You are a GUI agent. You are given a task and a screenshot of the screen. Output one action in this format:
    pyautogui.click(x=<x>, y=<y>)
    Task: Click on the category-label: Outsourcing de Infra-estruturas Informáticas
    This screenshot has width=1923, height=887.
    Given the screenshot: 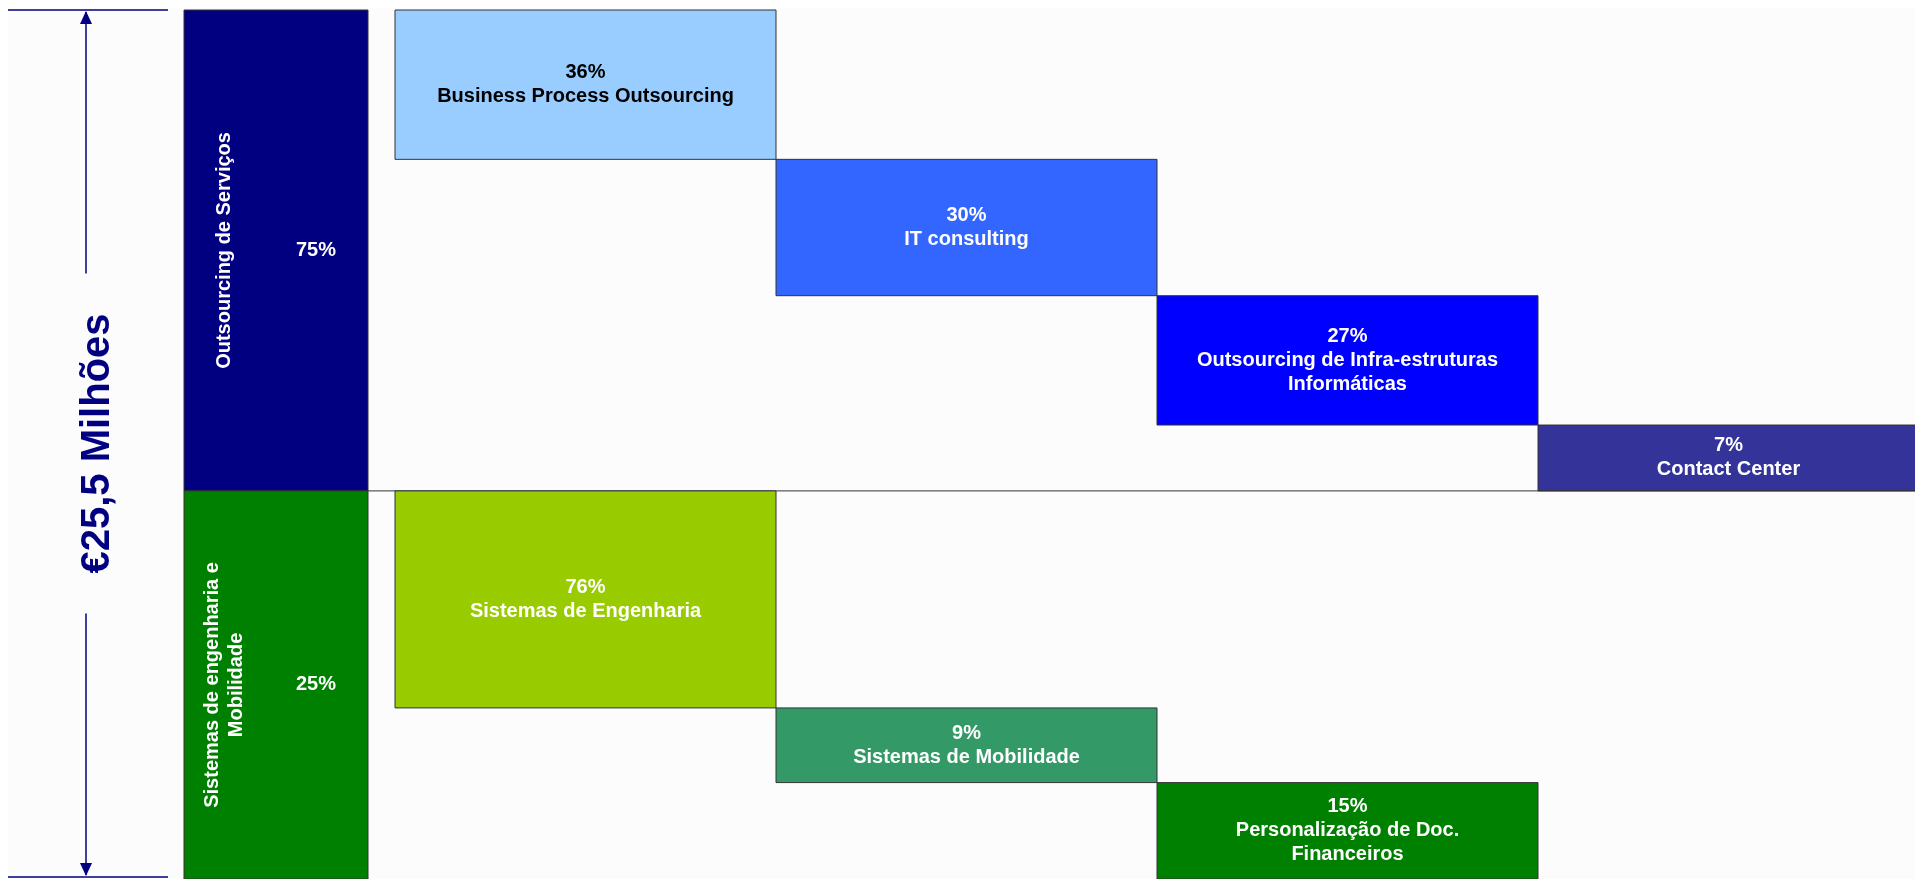 What is the action you would take?
    pyautogui.click(x=1347, y=370)
    